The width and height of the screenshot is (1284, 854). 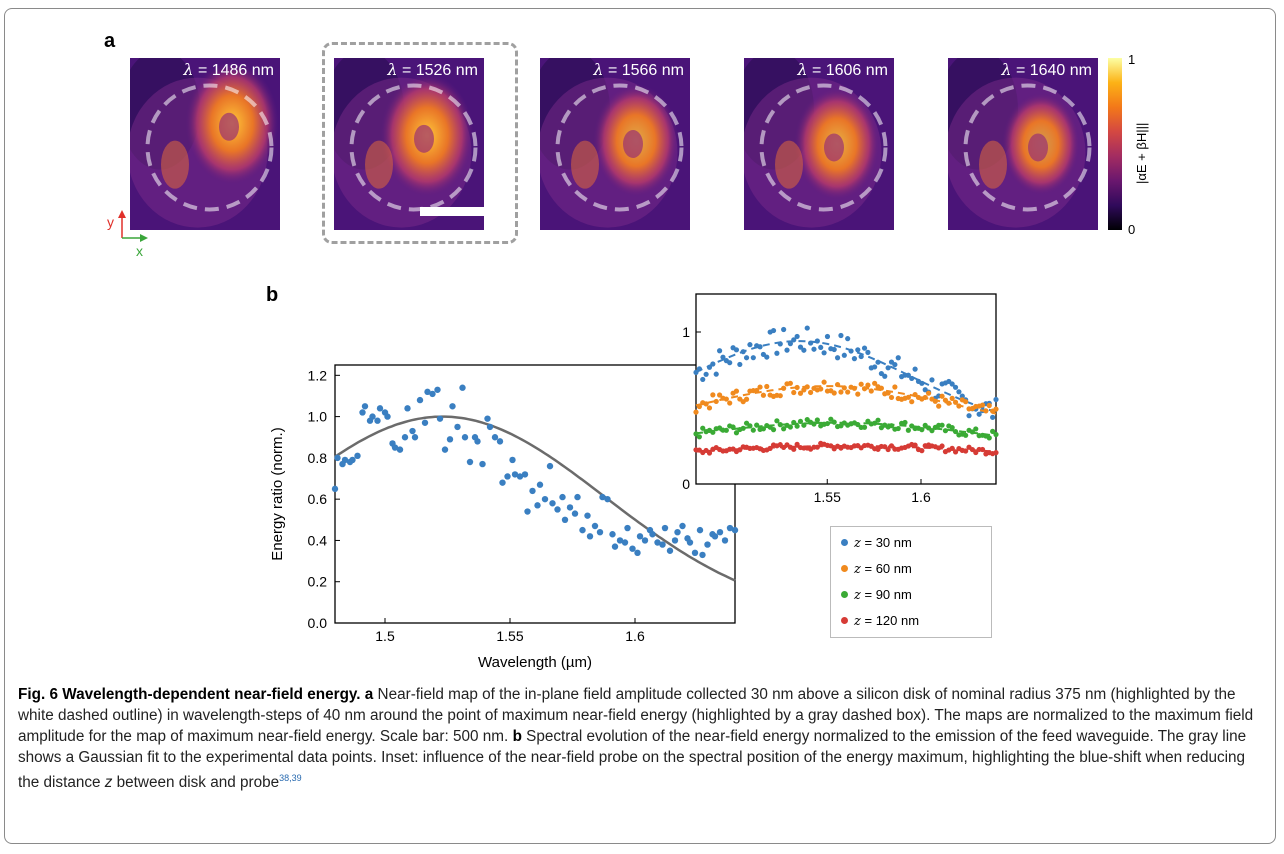 What do you see at coordinates (846, 376) in the screenshot?
I see `inset-fit-line` at bounding box center [846, 376].